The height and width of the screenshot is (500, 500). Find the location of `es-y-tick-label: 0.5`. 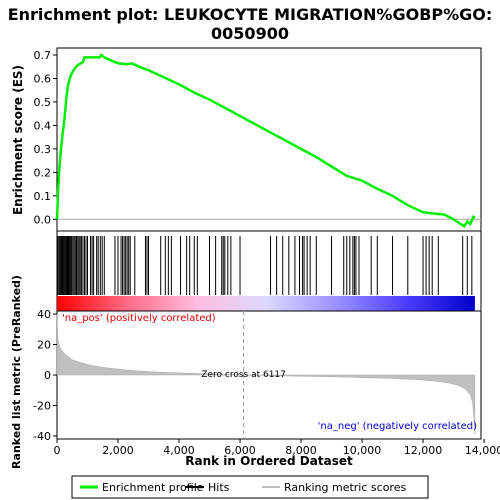

es-y-tick-label: 0.5 is located at coordinates (43, 102).